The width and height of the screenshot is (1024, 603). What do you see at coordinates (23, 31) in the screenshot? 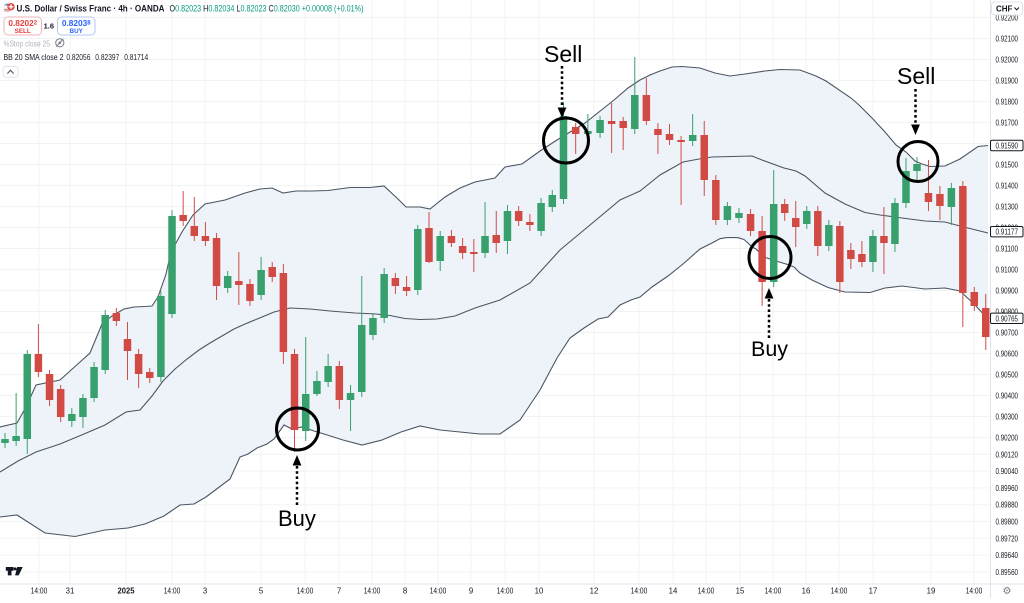
I see `svg-text: SELL` at bounding box center [23, 31].